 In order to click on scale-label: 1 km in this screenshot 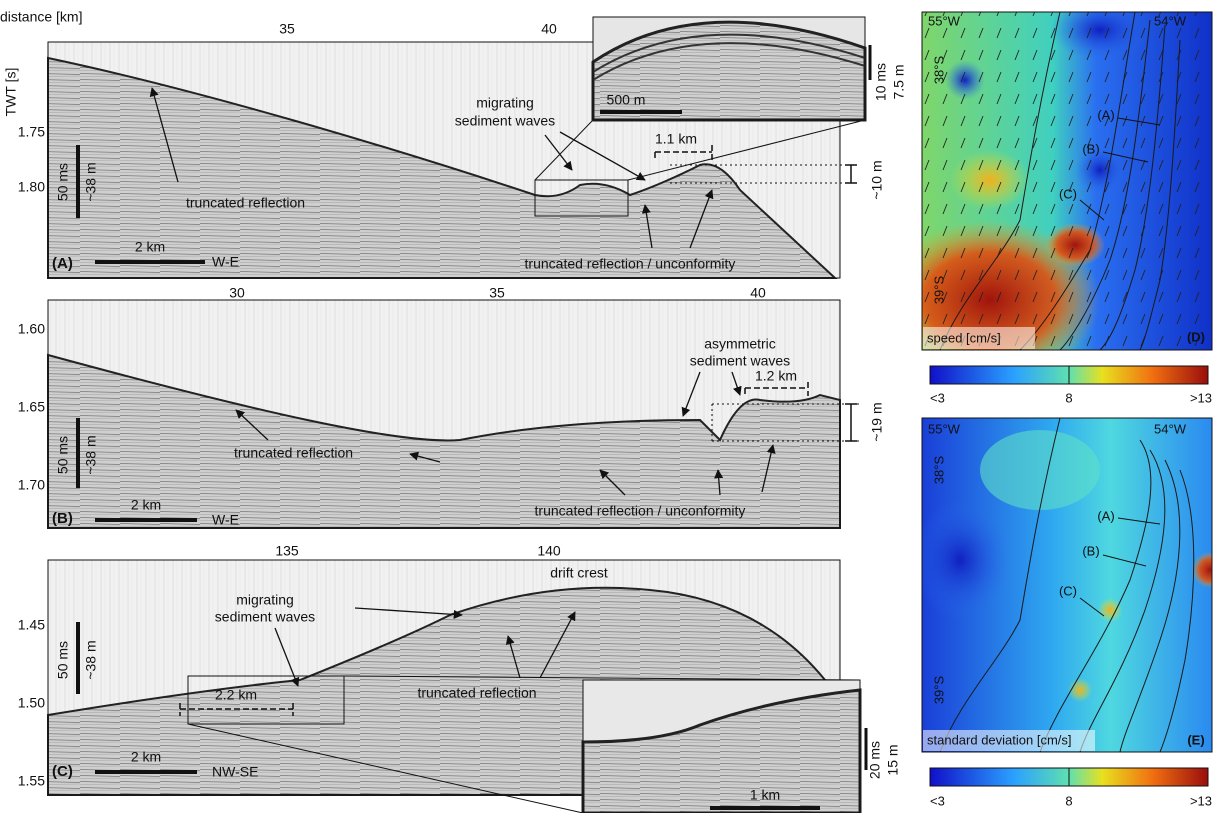, I will do `click(765, 795)`.